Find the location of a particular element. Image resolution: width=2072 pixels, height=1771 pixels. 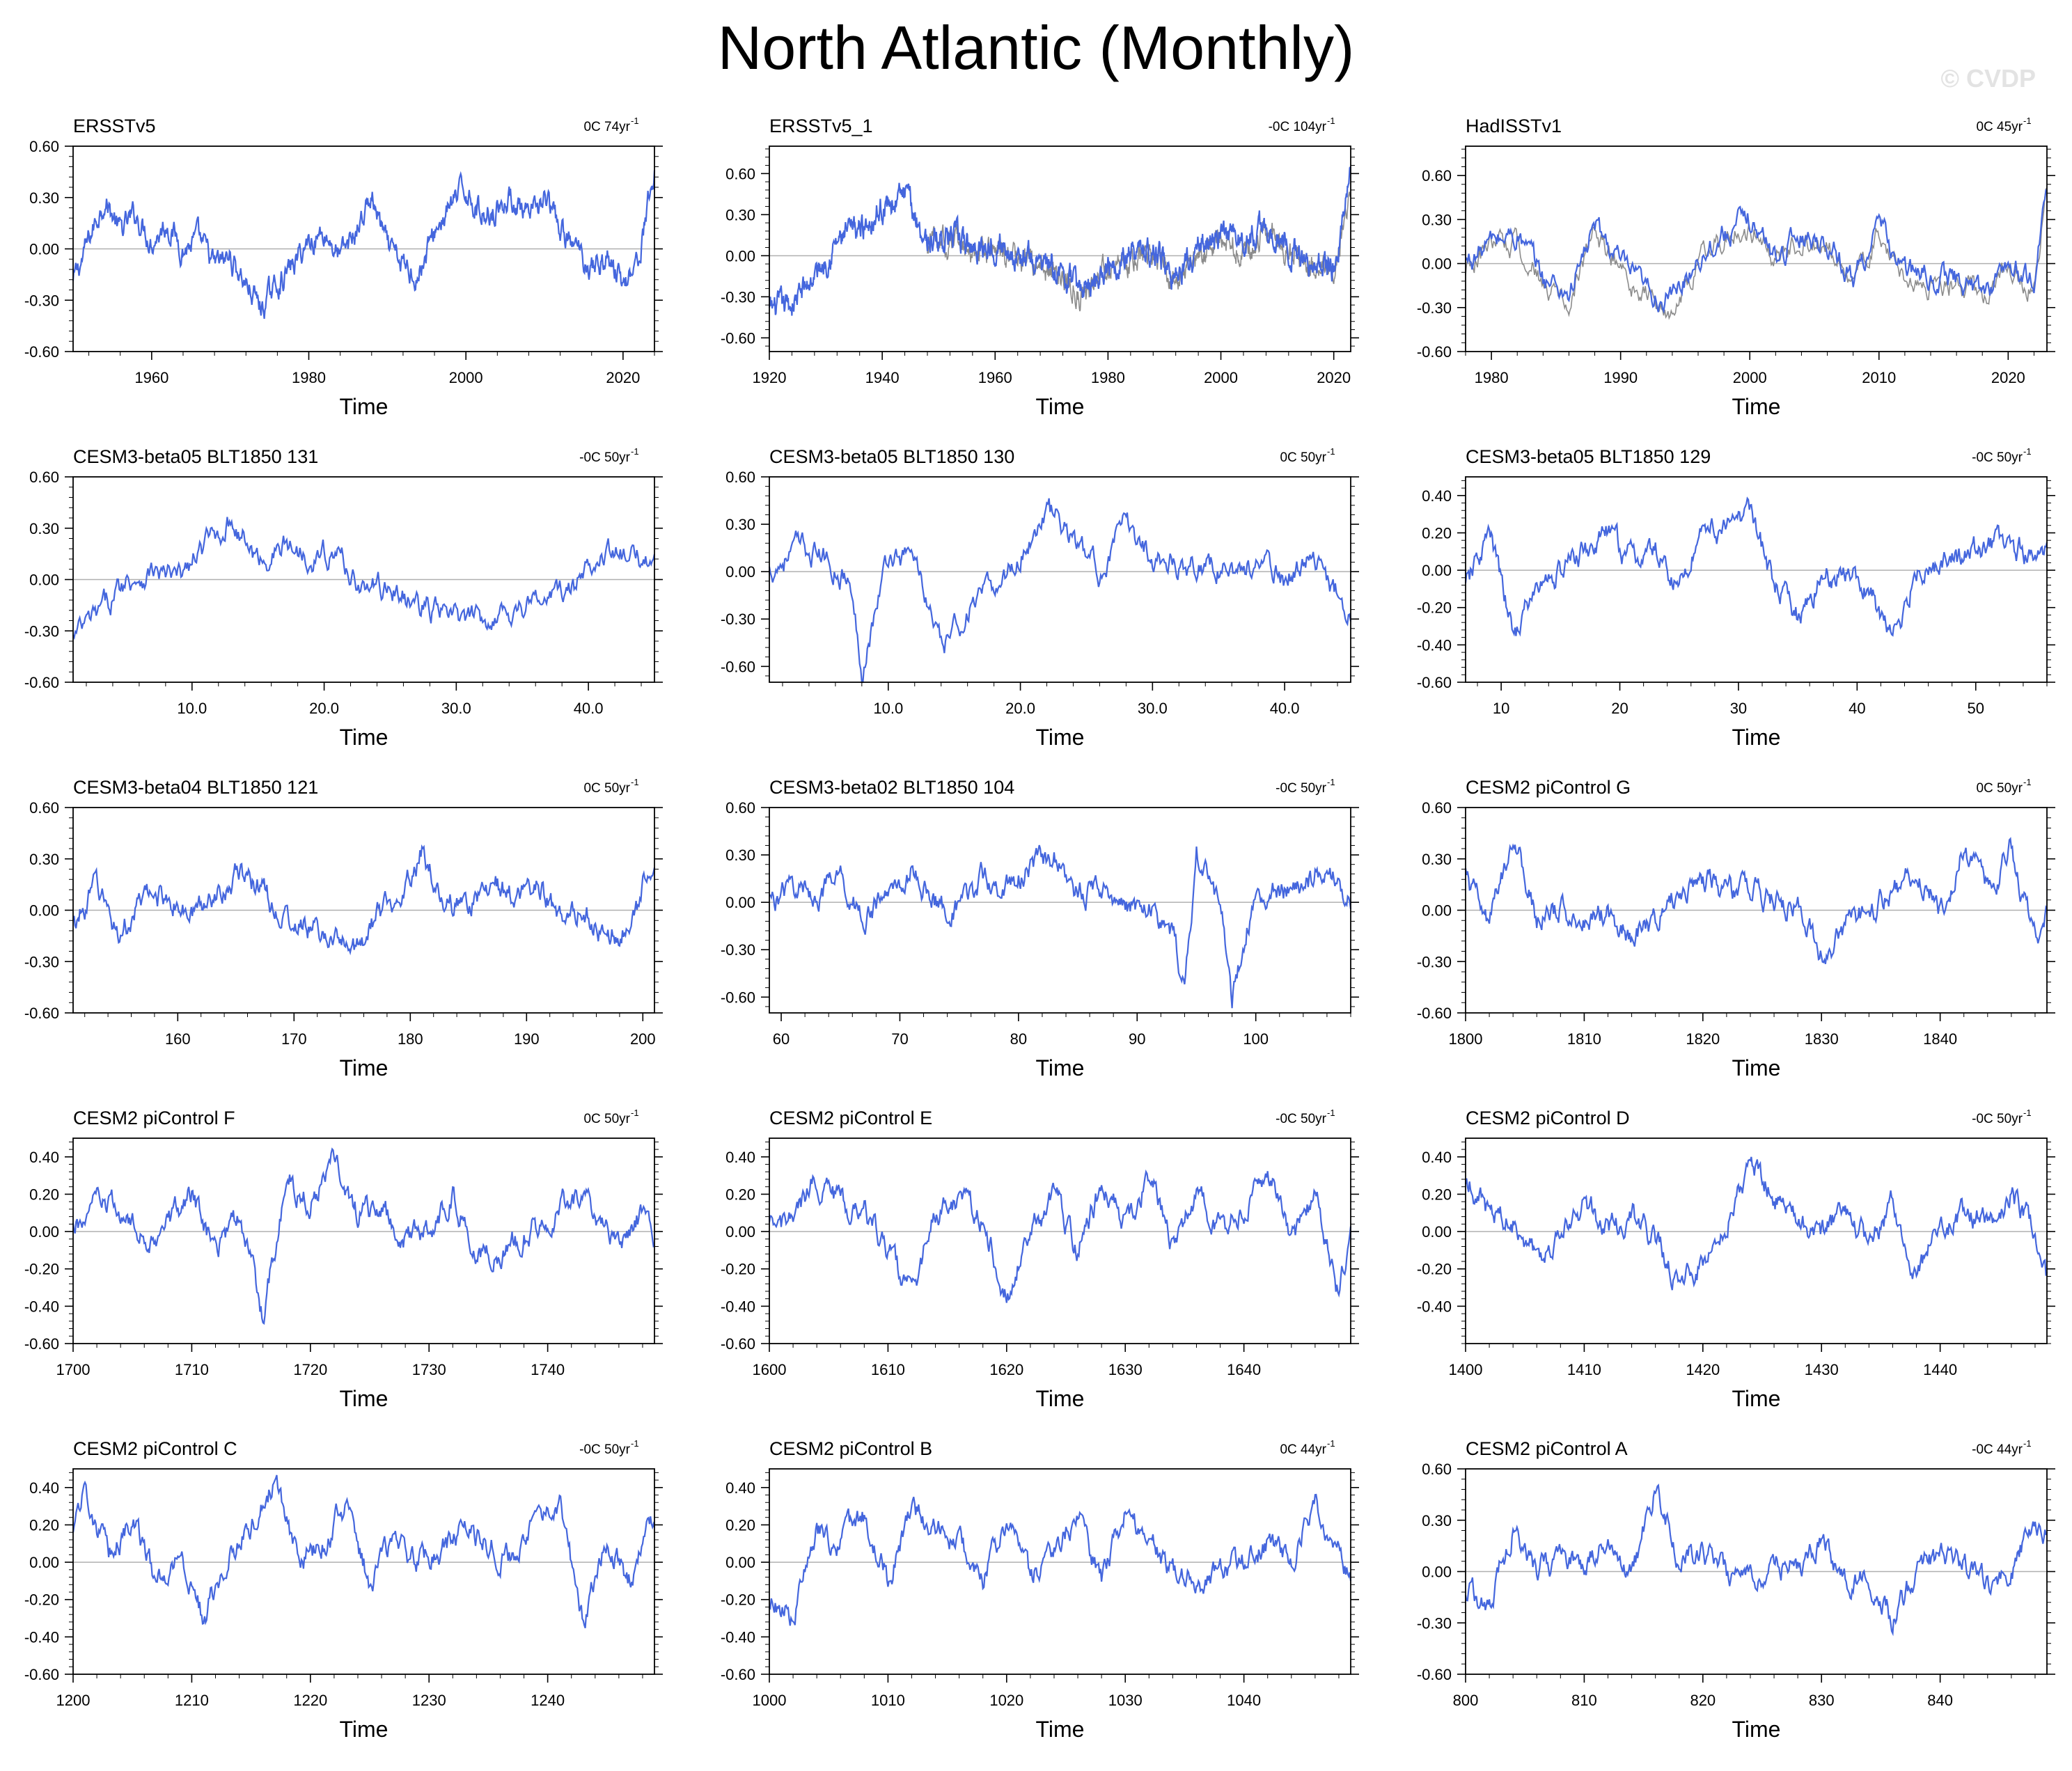

x-tick-label: 70 is located at coordinates (900, 1039).